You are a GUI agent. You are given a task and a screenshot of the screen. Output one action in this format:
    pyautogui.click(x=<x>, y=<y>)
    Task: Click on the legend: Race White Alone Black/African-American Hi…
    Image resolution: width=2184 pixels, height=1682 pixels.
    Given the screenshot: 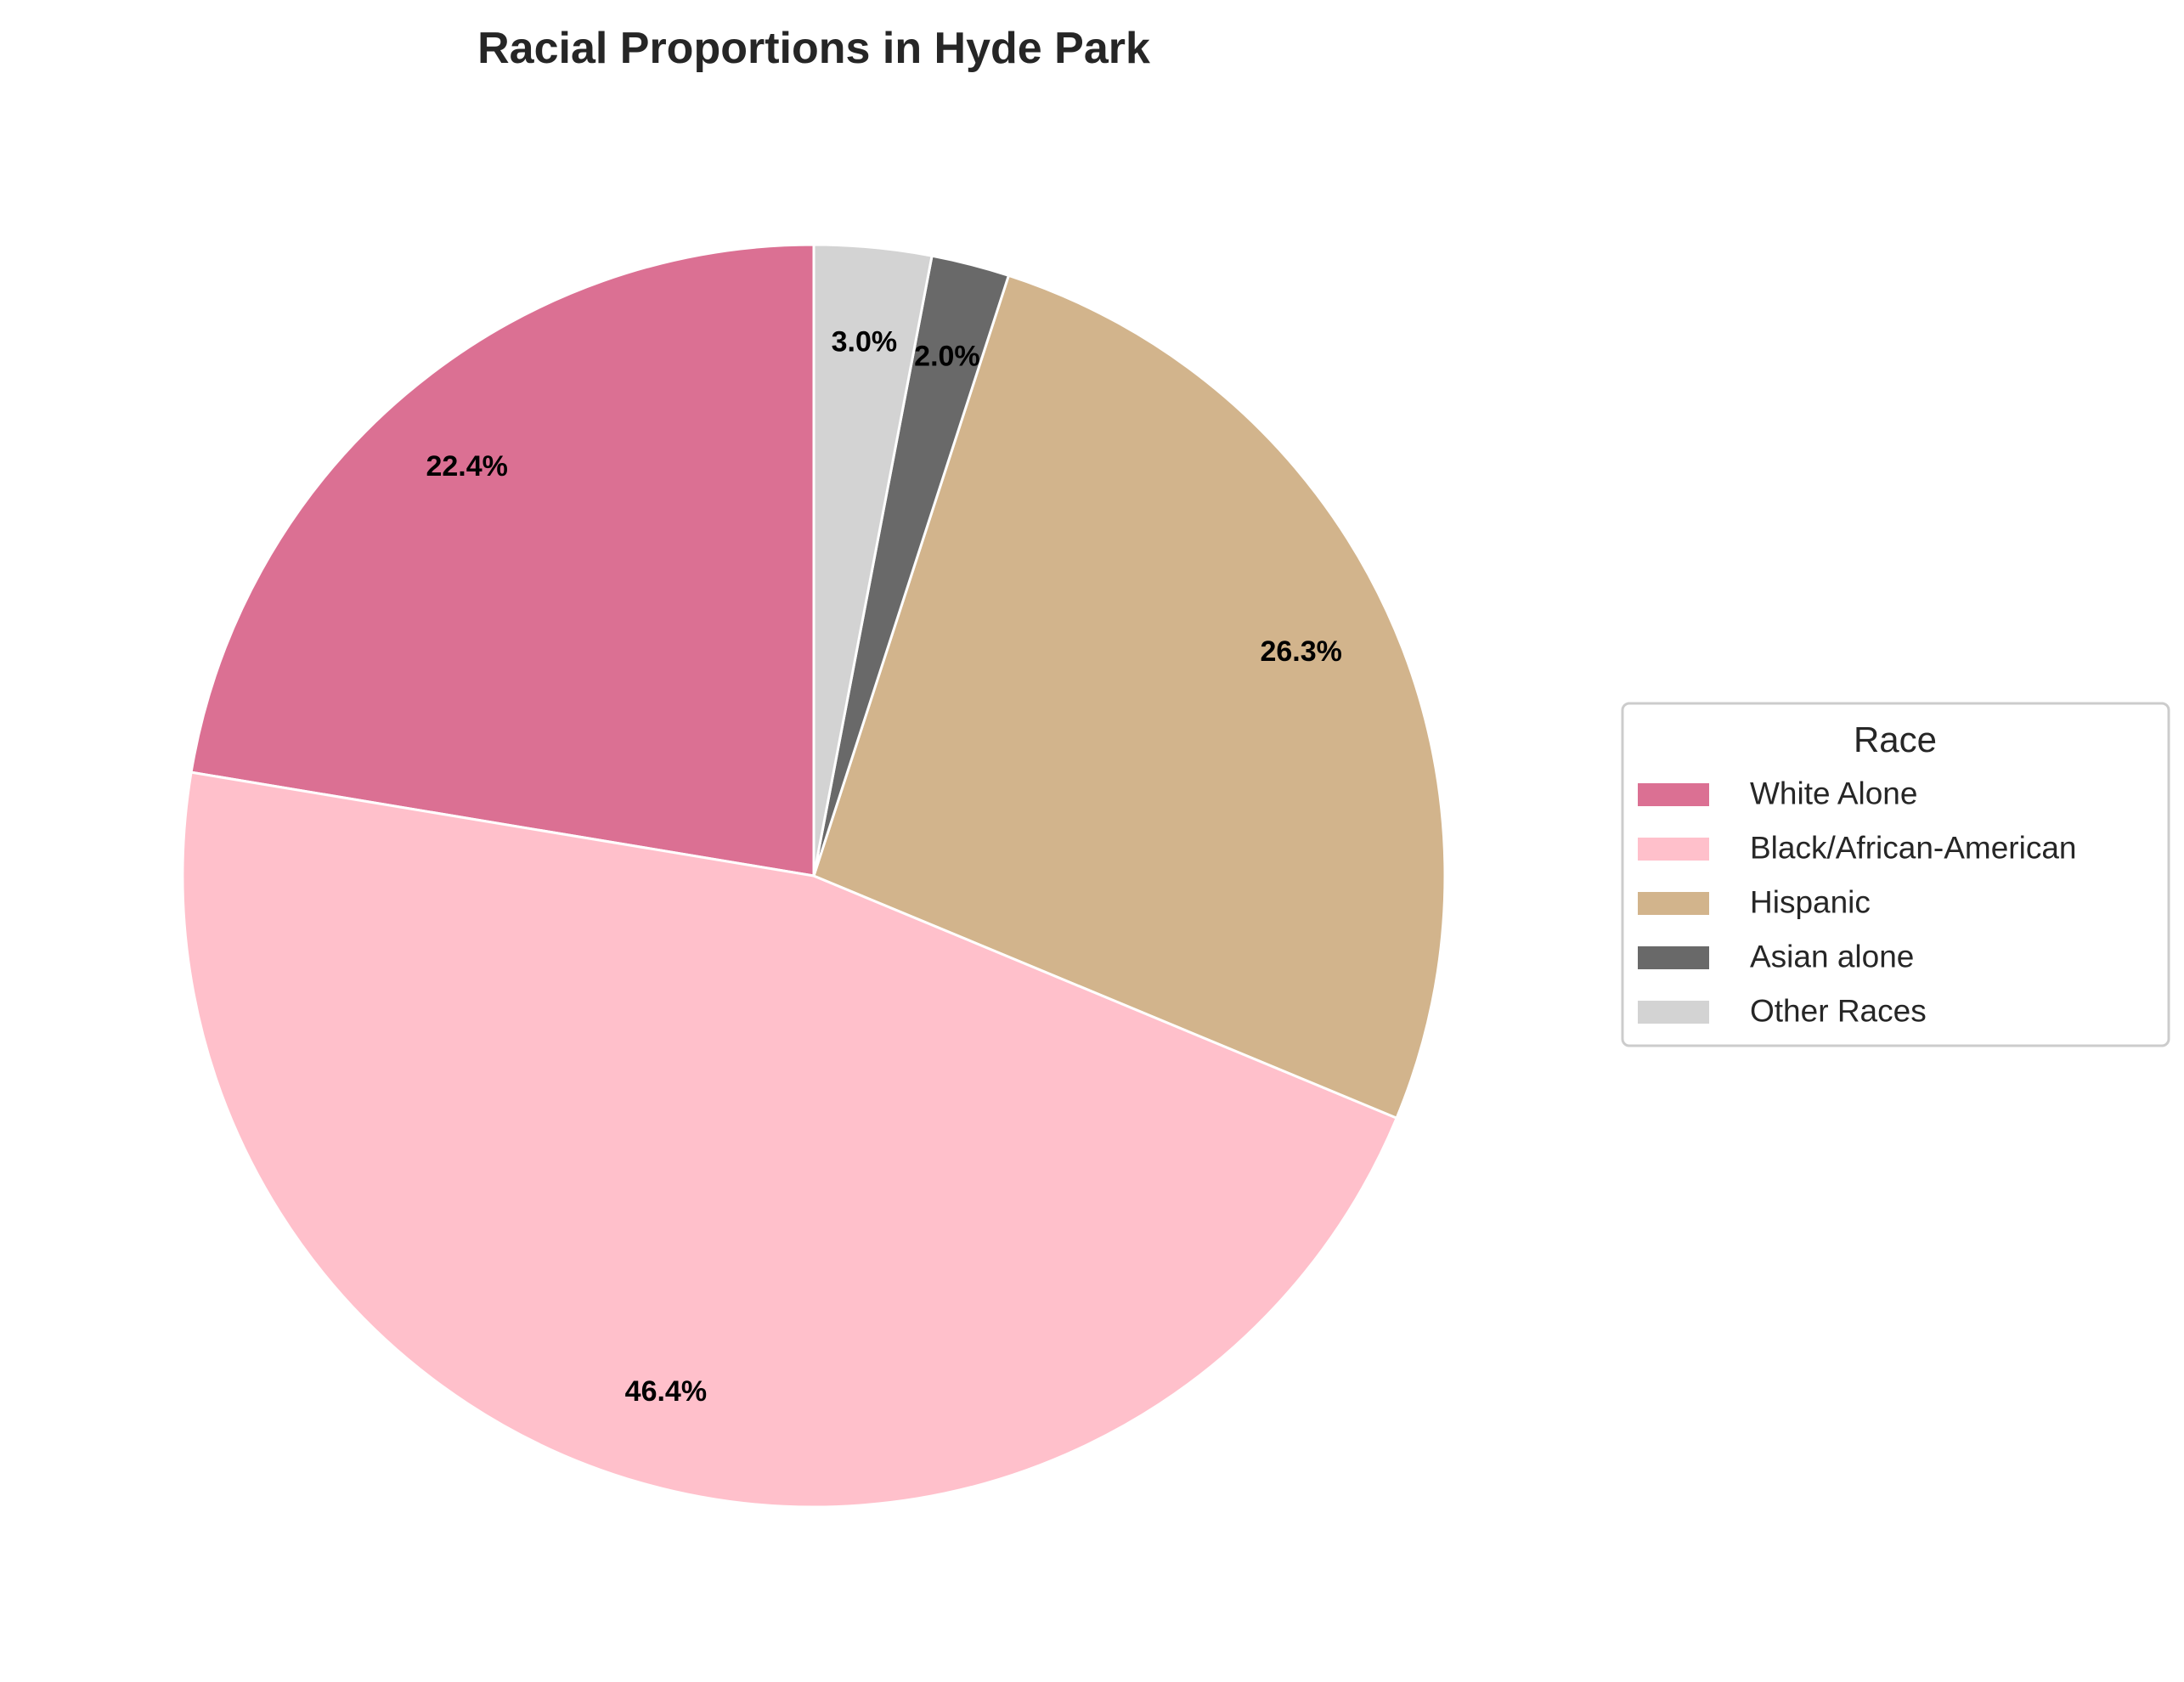 What is the action you would take?
    pyautogui.click(x=1895, y=875)
    